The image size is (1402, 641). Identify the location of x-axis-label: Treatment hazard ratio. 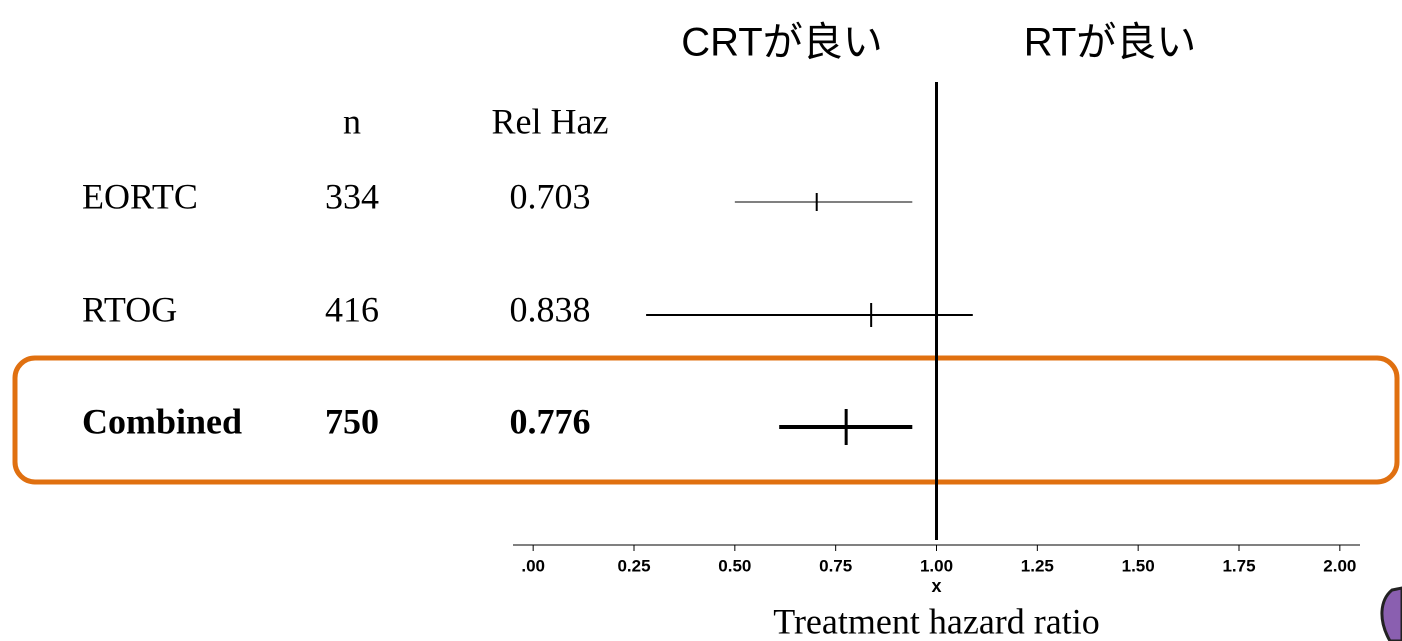
(936, 621).